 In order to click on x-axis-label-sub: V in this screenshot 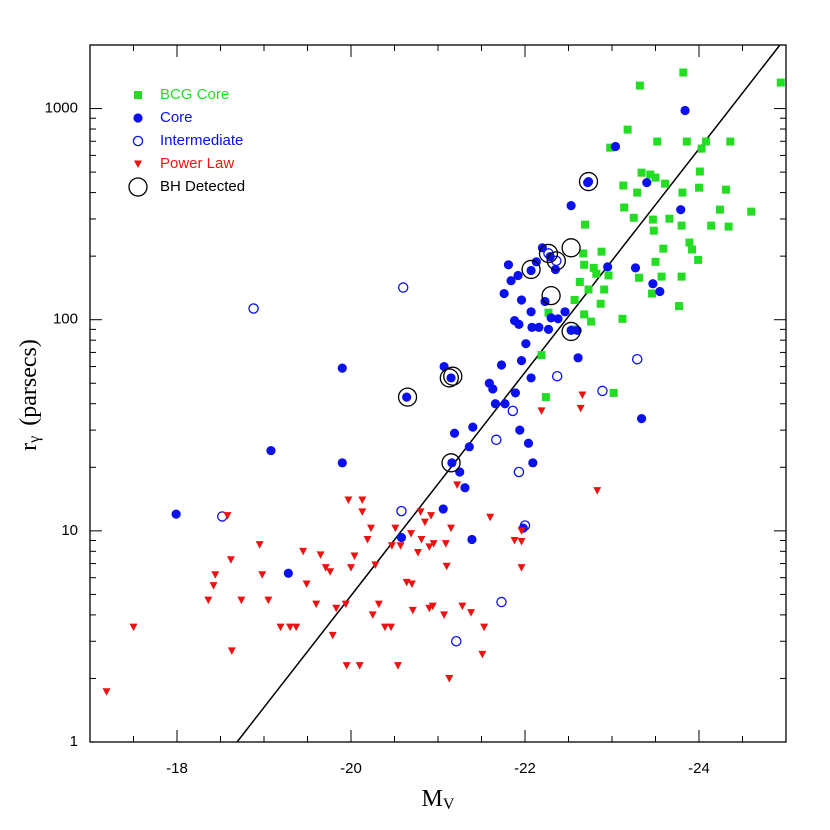, I will do `click(449, 804)`.